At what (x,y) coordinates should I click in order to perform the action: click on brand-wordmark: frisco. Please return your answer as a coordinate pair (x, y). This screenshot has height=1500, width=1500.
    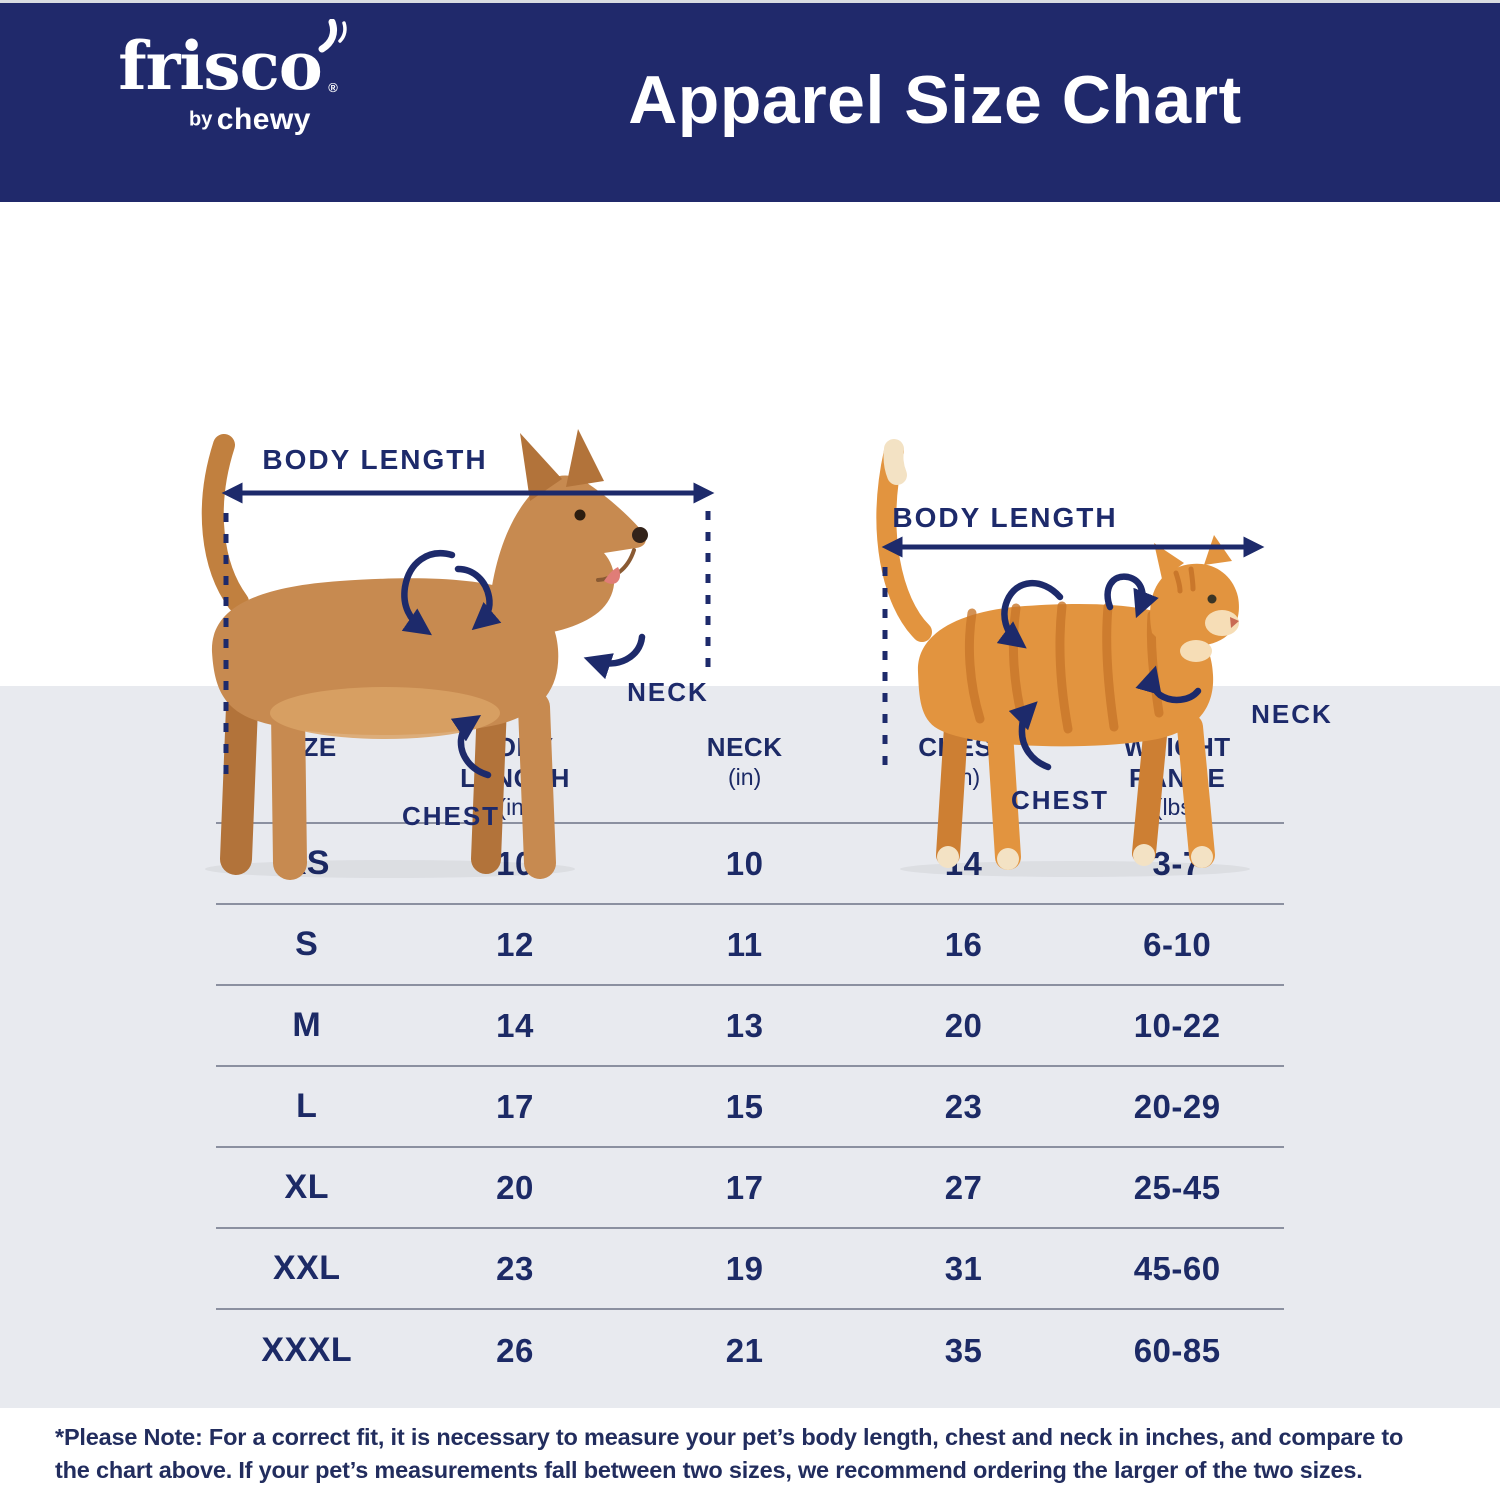
    Looking at the image, I should click on (220, 66).